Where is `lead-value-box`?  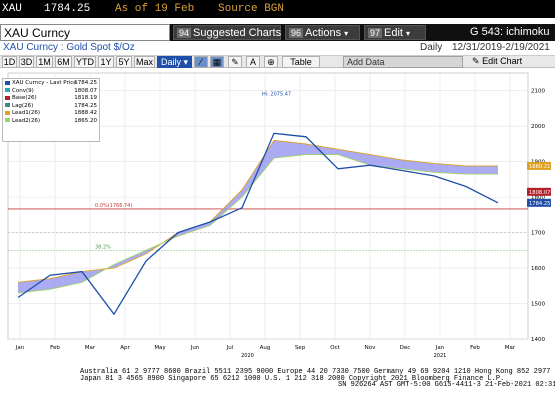
lead-value-box is located at coordinates (539, 165).